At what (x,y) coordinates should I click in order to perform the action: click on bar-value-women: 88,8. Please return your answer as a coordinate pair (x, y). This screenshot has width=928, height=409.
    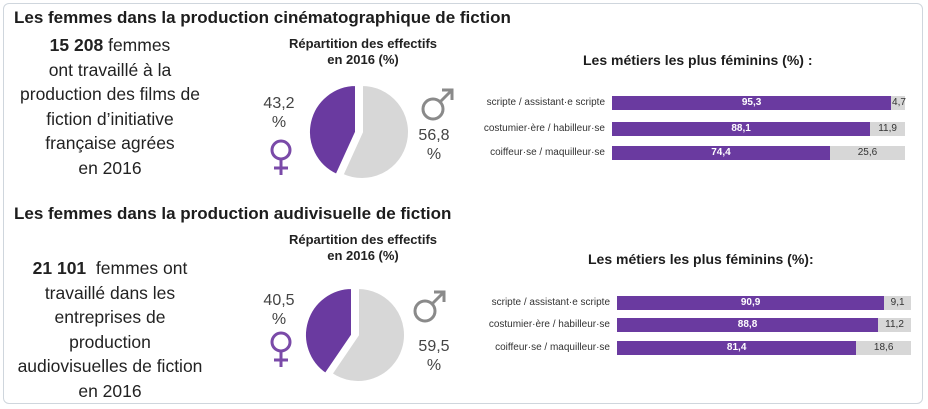
    Looking at the image, I should click on (747, 324).